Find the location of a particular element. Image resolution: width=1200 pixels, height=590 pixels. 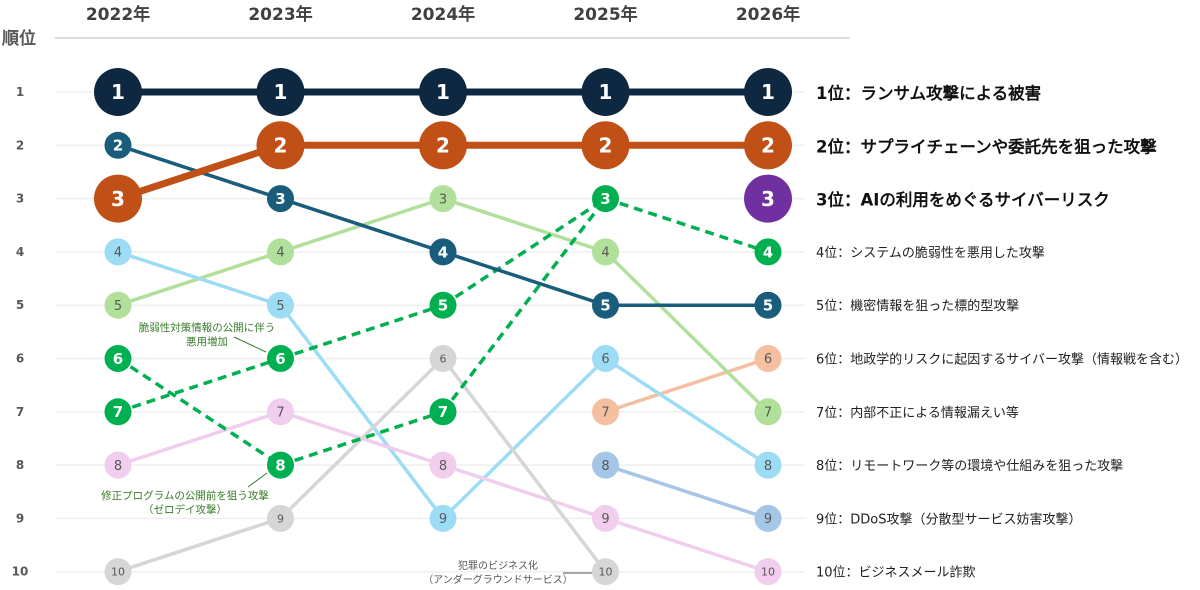

annotation-zero-day-line2: （ゼロデイ攻撃） is located at coordinates (185, 509).